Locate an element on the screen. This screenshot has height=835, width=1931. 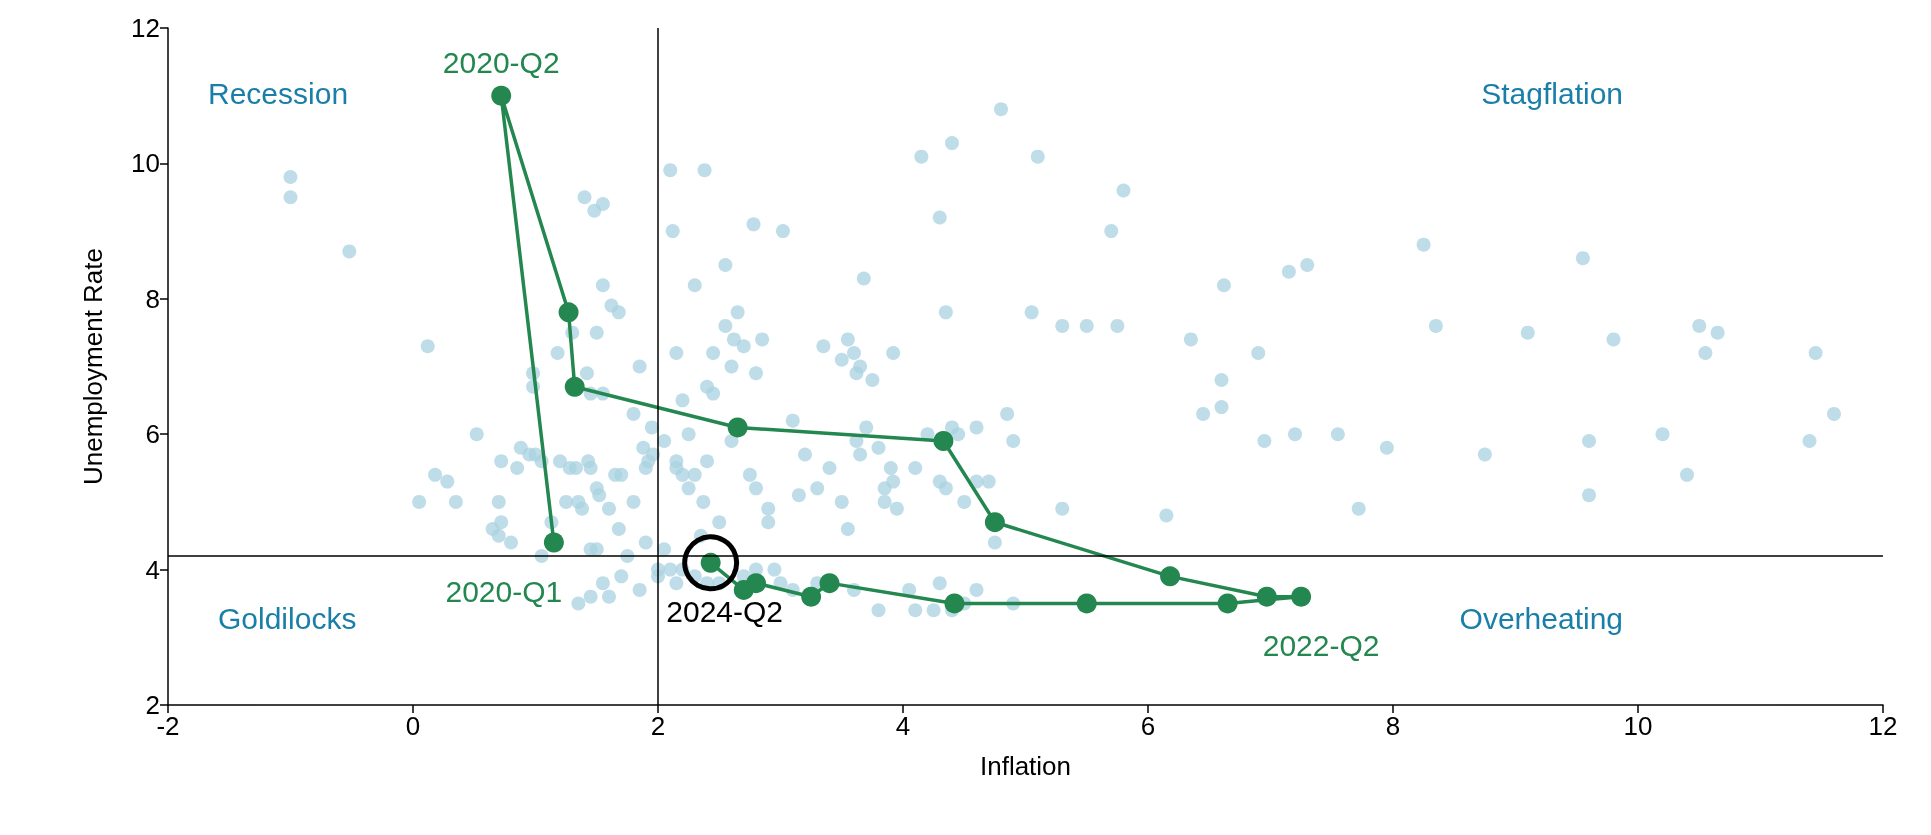
annotation: Goldilocks is located at coordinates (287, 618).